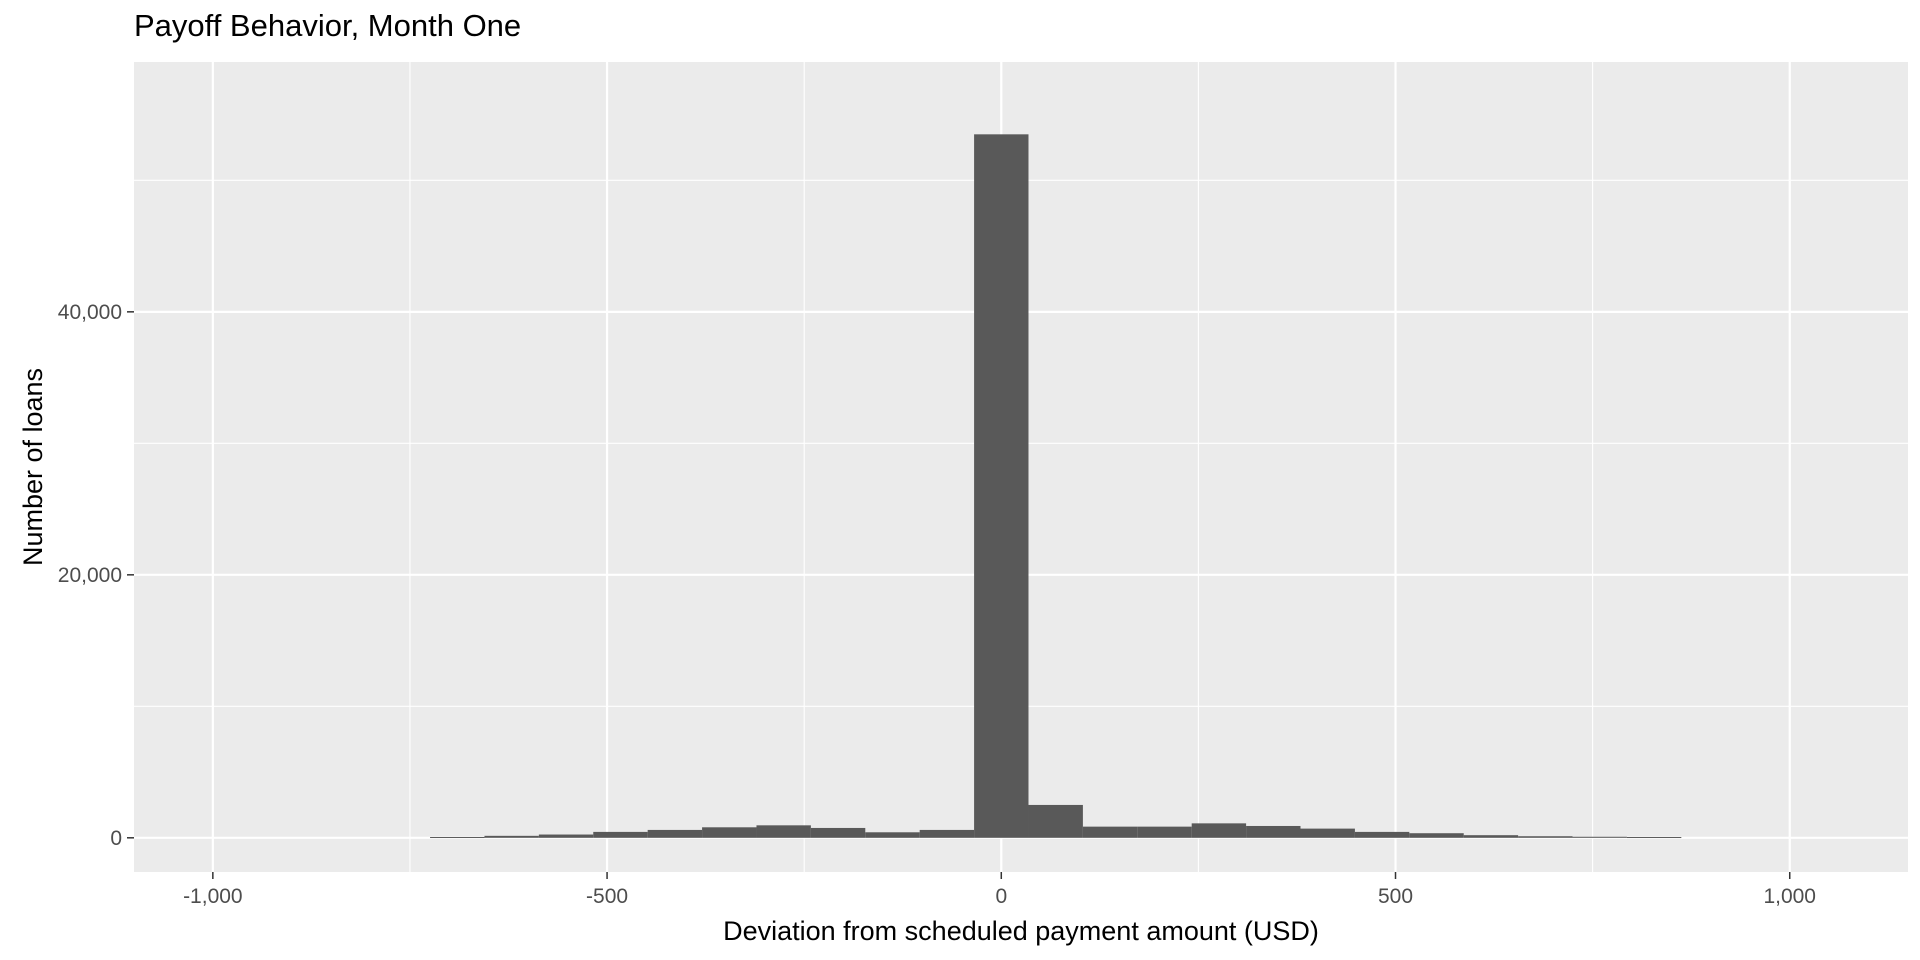  Describe the element at coordinates (607, 896) in the screenshot. I see `x-tick-label: -500` at that location.